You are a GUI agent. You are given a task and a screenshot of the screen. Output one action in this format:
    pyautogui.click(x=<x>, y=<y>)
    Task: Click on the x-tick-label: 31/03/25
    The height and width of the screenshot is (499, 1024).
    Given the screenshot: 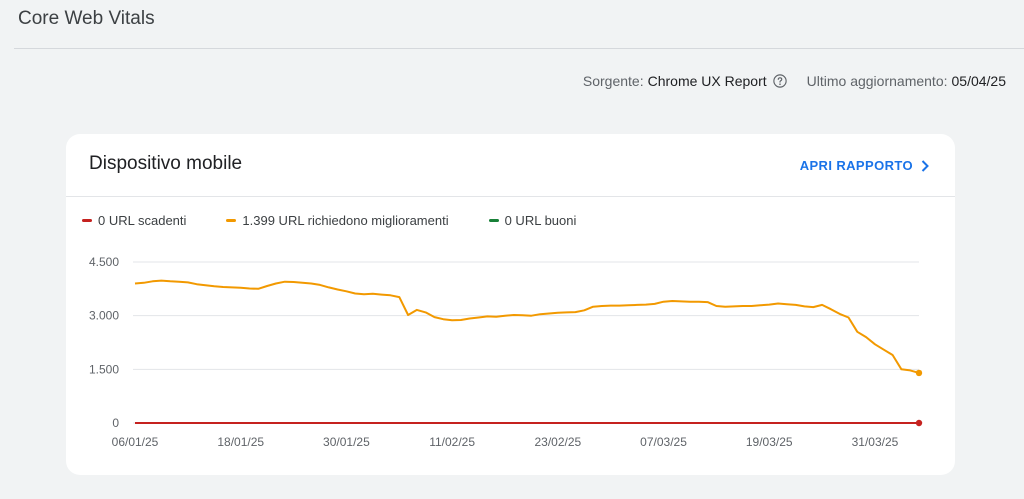 What is the action you would take?
    pyautogui.click(x=875, y=442)
    